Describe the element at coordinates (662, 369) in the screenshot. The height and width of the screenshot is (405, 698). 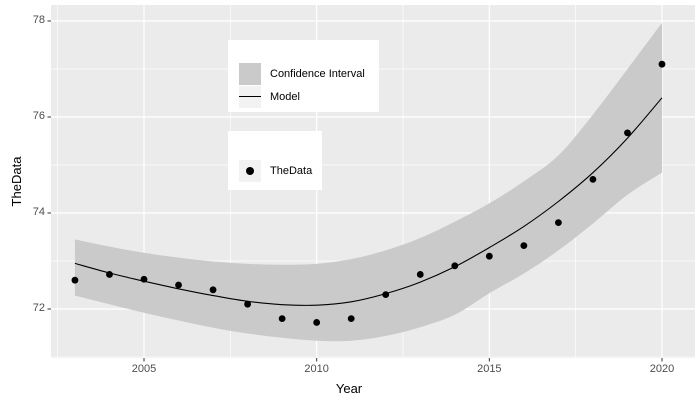
I see `x-tick-label: 2020` at that location.